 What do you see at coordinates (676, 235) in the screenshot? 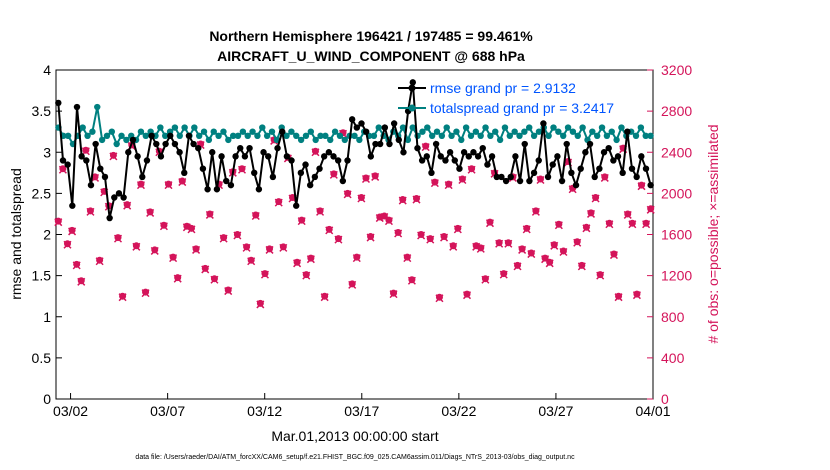
I see `y-right-tick-label: 1600` at bounding box center [676, 235].